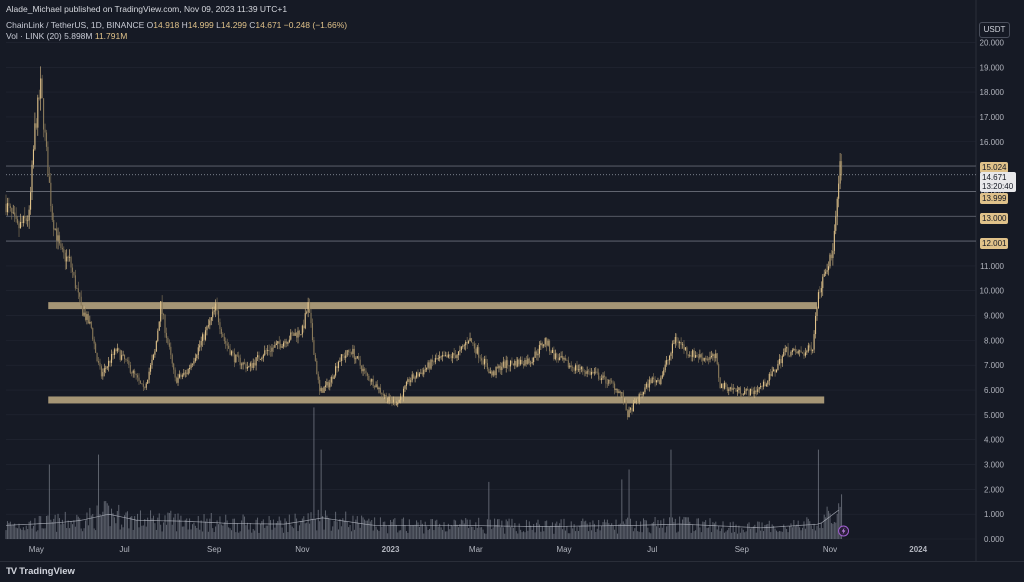 Image resolution: width=1024 pixels, height=582 pixels. I want to click on volume-label: Vol · LINK (20), so click(34, 36).